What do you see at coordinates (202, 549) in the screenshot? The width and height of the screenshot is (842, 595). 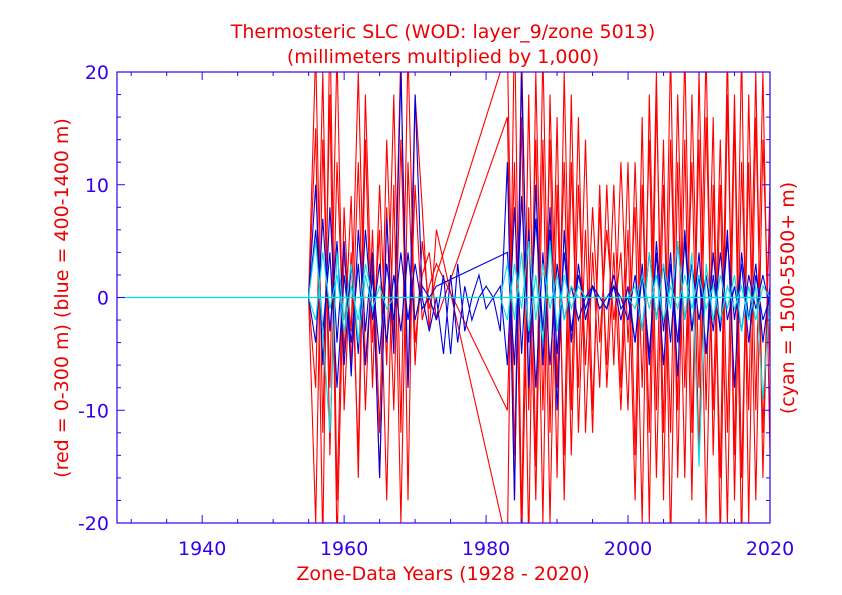 I see `x-tick-label: 1940` at bounding box center [202, 549].